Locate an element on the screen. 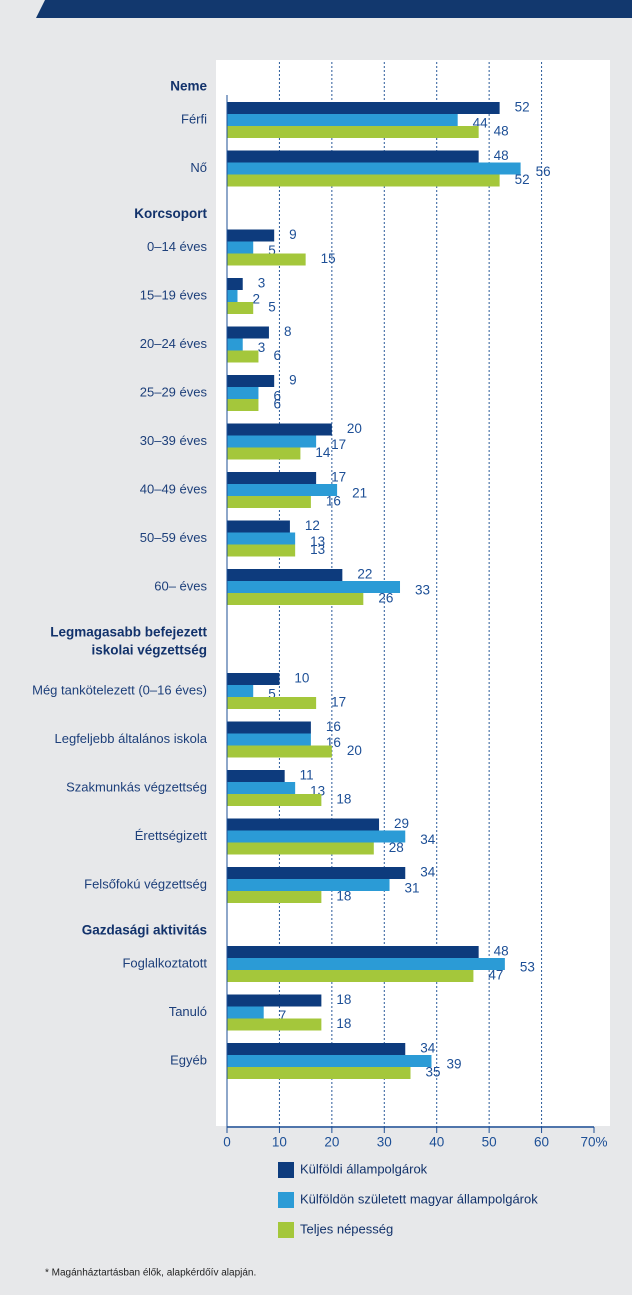 This screenshot has height=1295, width=632. x-tick-label: 30 is located at coordinates (384, 1142).